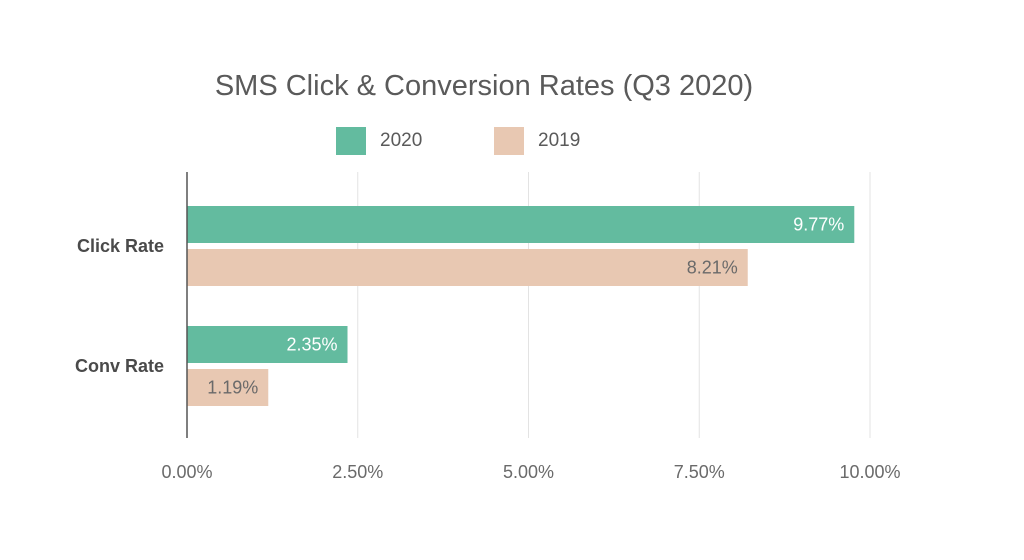  What do you see at coordinates (869, 472) in the screenshot?
I see `x-tick-label-4: 10.00%` at bounding box center [869, 472].